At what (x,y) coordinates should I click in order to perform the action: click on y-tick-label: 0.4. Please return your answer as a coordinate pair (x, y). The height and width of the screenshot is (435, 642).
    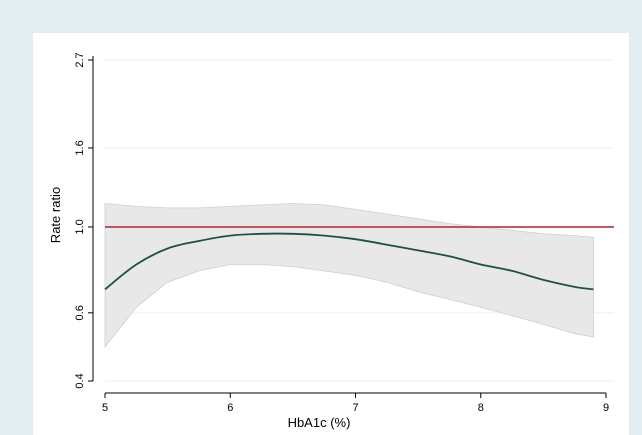
    Looking at the image, I should click on (80, 380).